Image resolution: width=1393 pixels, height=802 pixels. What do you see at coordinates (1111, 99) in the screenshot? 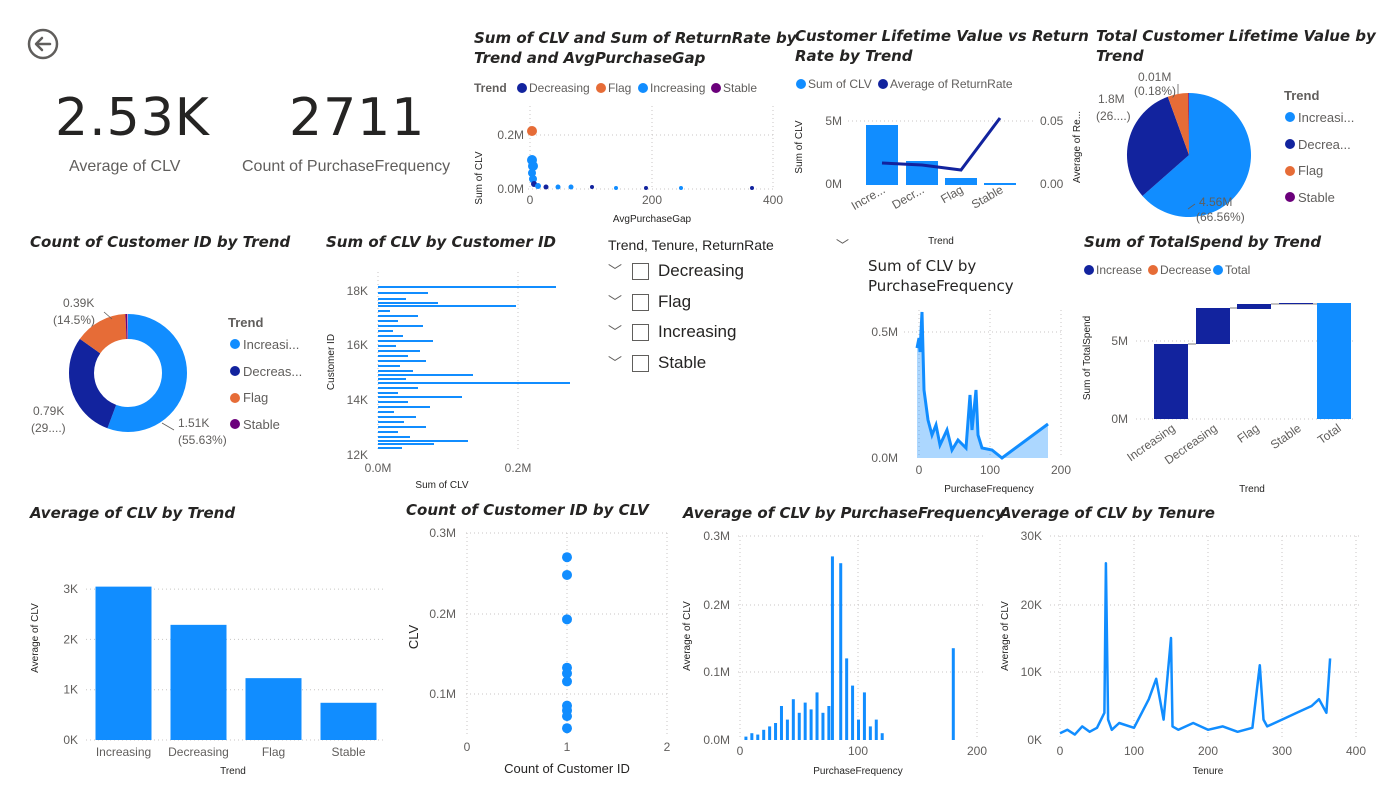
I see `data-label: 1.8M` at bounding box center [1111, 99].